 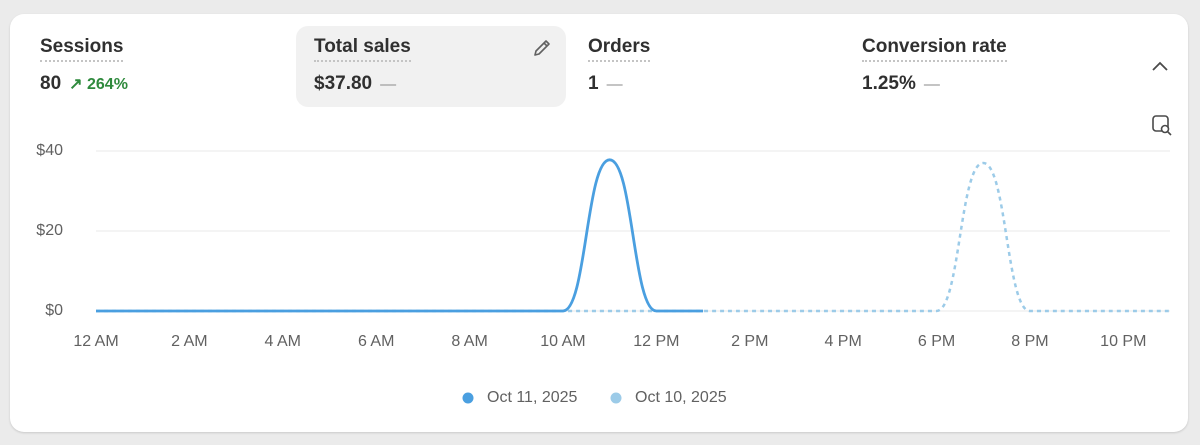 I want to click on metric-label: Total sales, so click(x=362, y=49).